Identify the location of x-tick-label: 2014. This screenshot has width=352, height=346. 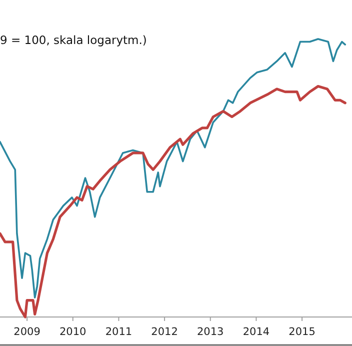
(256, 332).